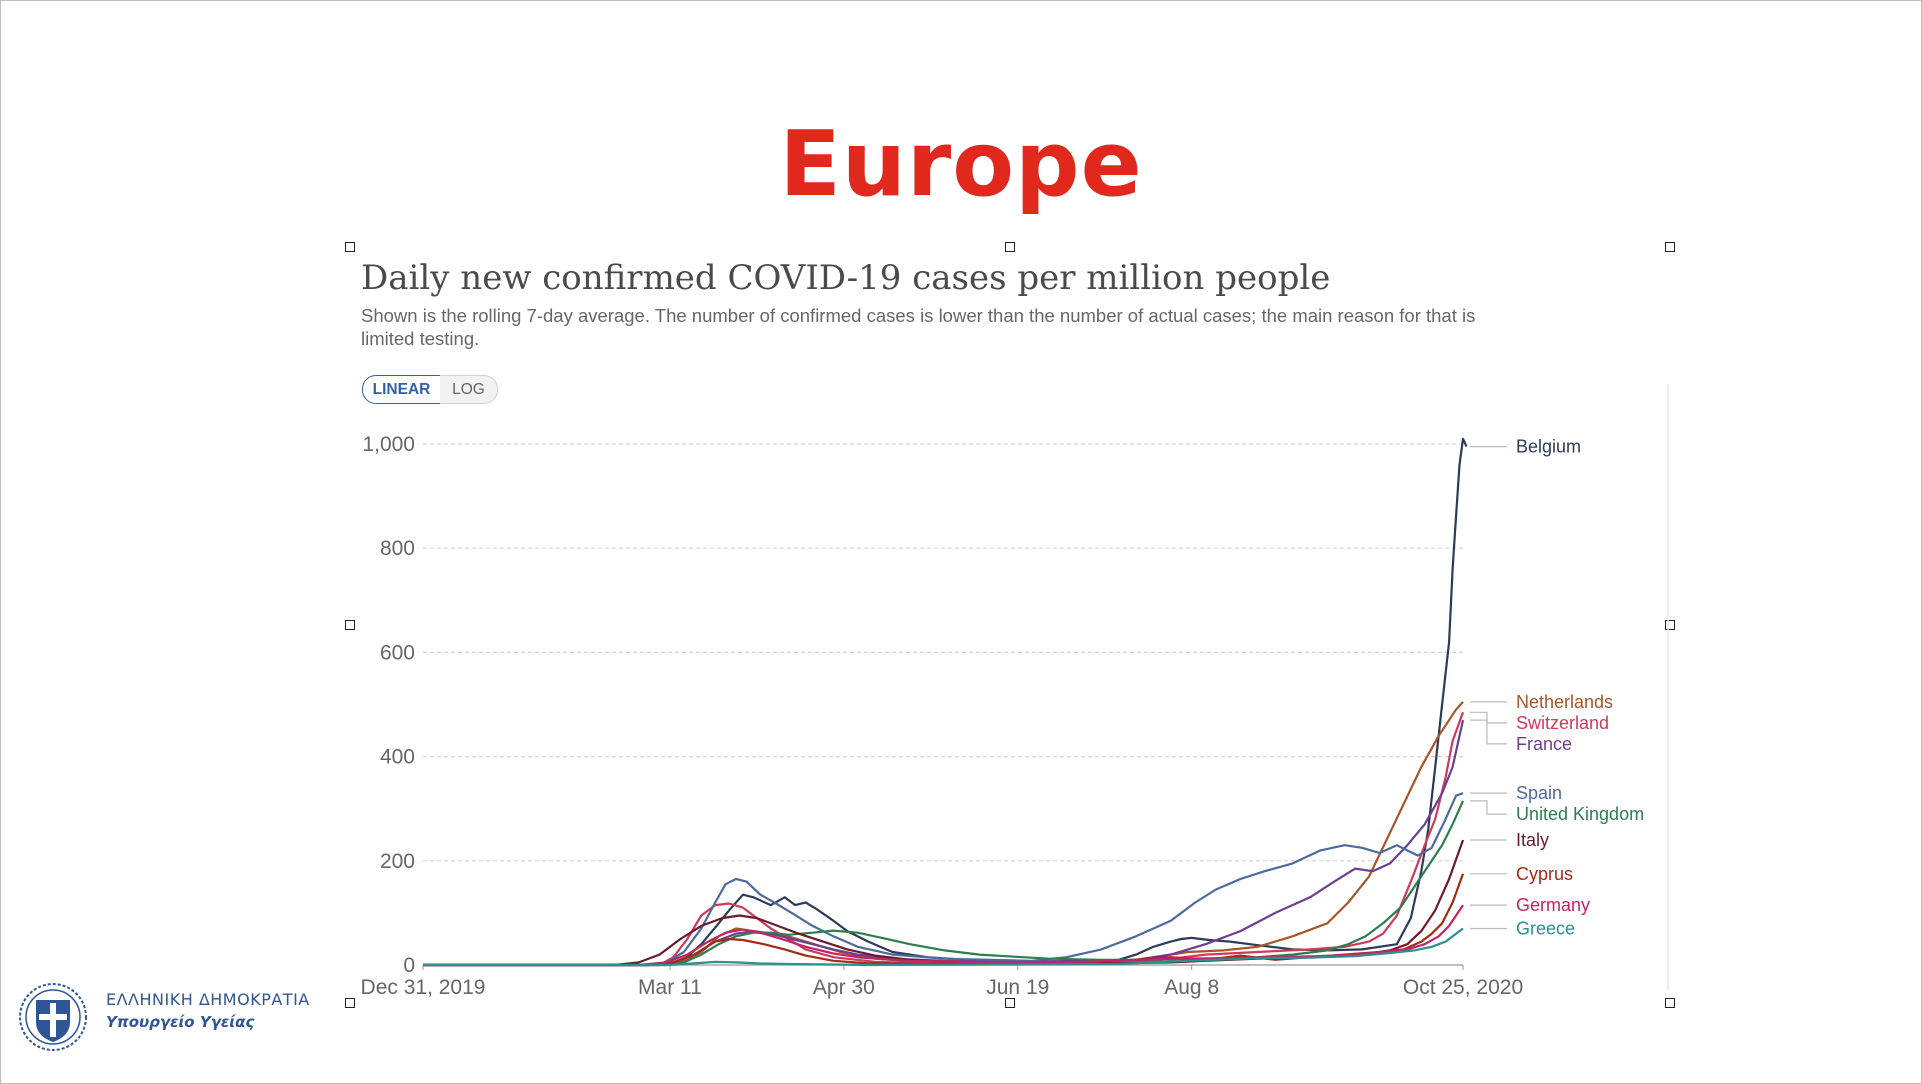 This screenshot has height=1084, width=1922. What do you see at coordinates (409, 965) in the screenshot?
I see `y-tick-label: 0` at bounding box center [409, 965].